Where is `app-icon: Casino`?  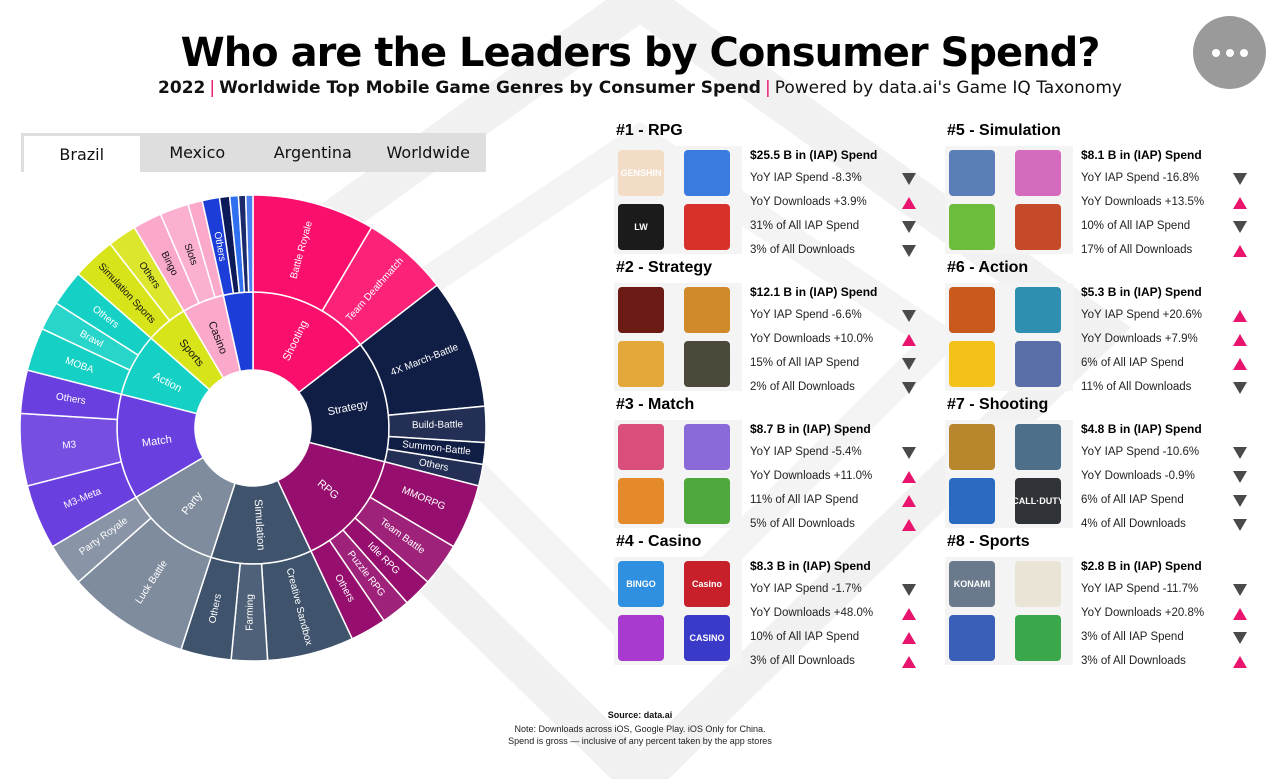 app-icon: Casino is located at coordinates (707, 584).